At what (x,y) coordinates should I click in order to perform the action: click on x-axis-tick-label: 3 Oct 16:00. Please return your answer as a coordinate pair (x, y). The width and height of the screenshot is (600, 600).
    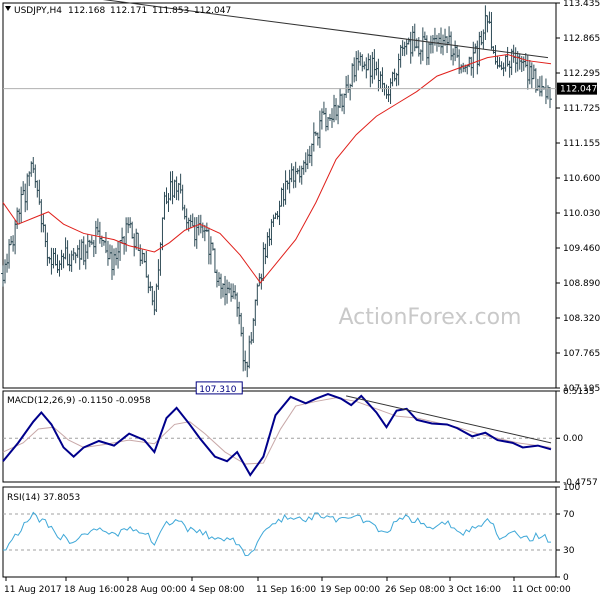
    Looking at the image, I should click on (474, 590).